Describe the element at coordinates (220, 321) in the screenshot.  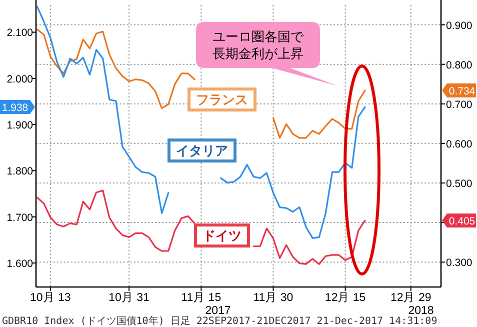
I see `text: GDBR10 Index (ドイツ国債10年) 日足 22SEP2017-21DEC2017 21-Dec-2017 14:31:09` at that location.